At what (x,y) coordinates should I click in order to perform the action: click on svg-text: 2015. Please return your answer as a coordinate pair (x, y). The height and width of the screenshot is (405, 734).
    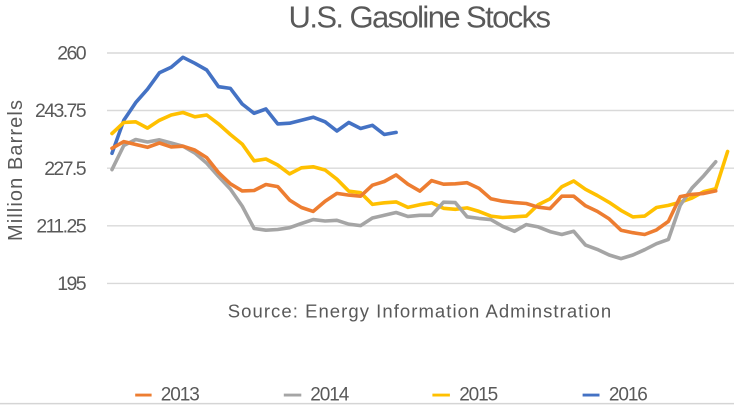
    Looking at the image, I should click on (478, 395).